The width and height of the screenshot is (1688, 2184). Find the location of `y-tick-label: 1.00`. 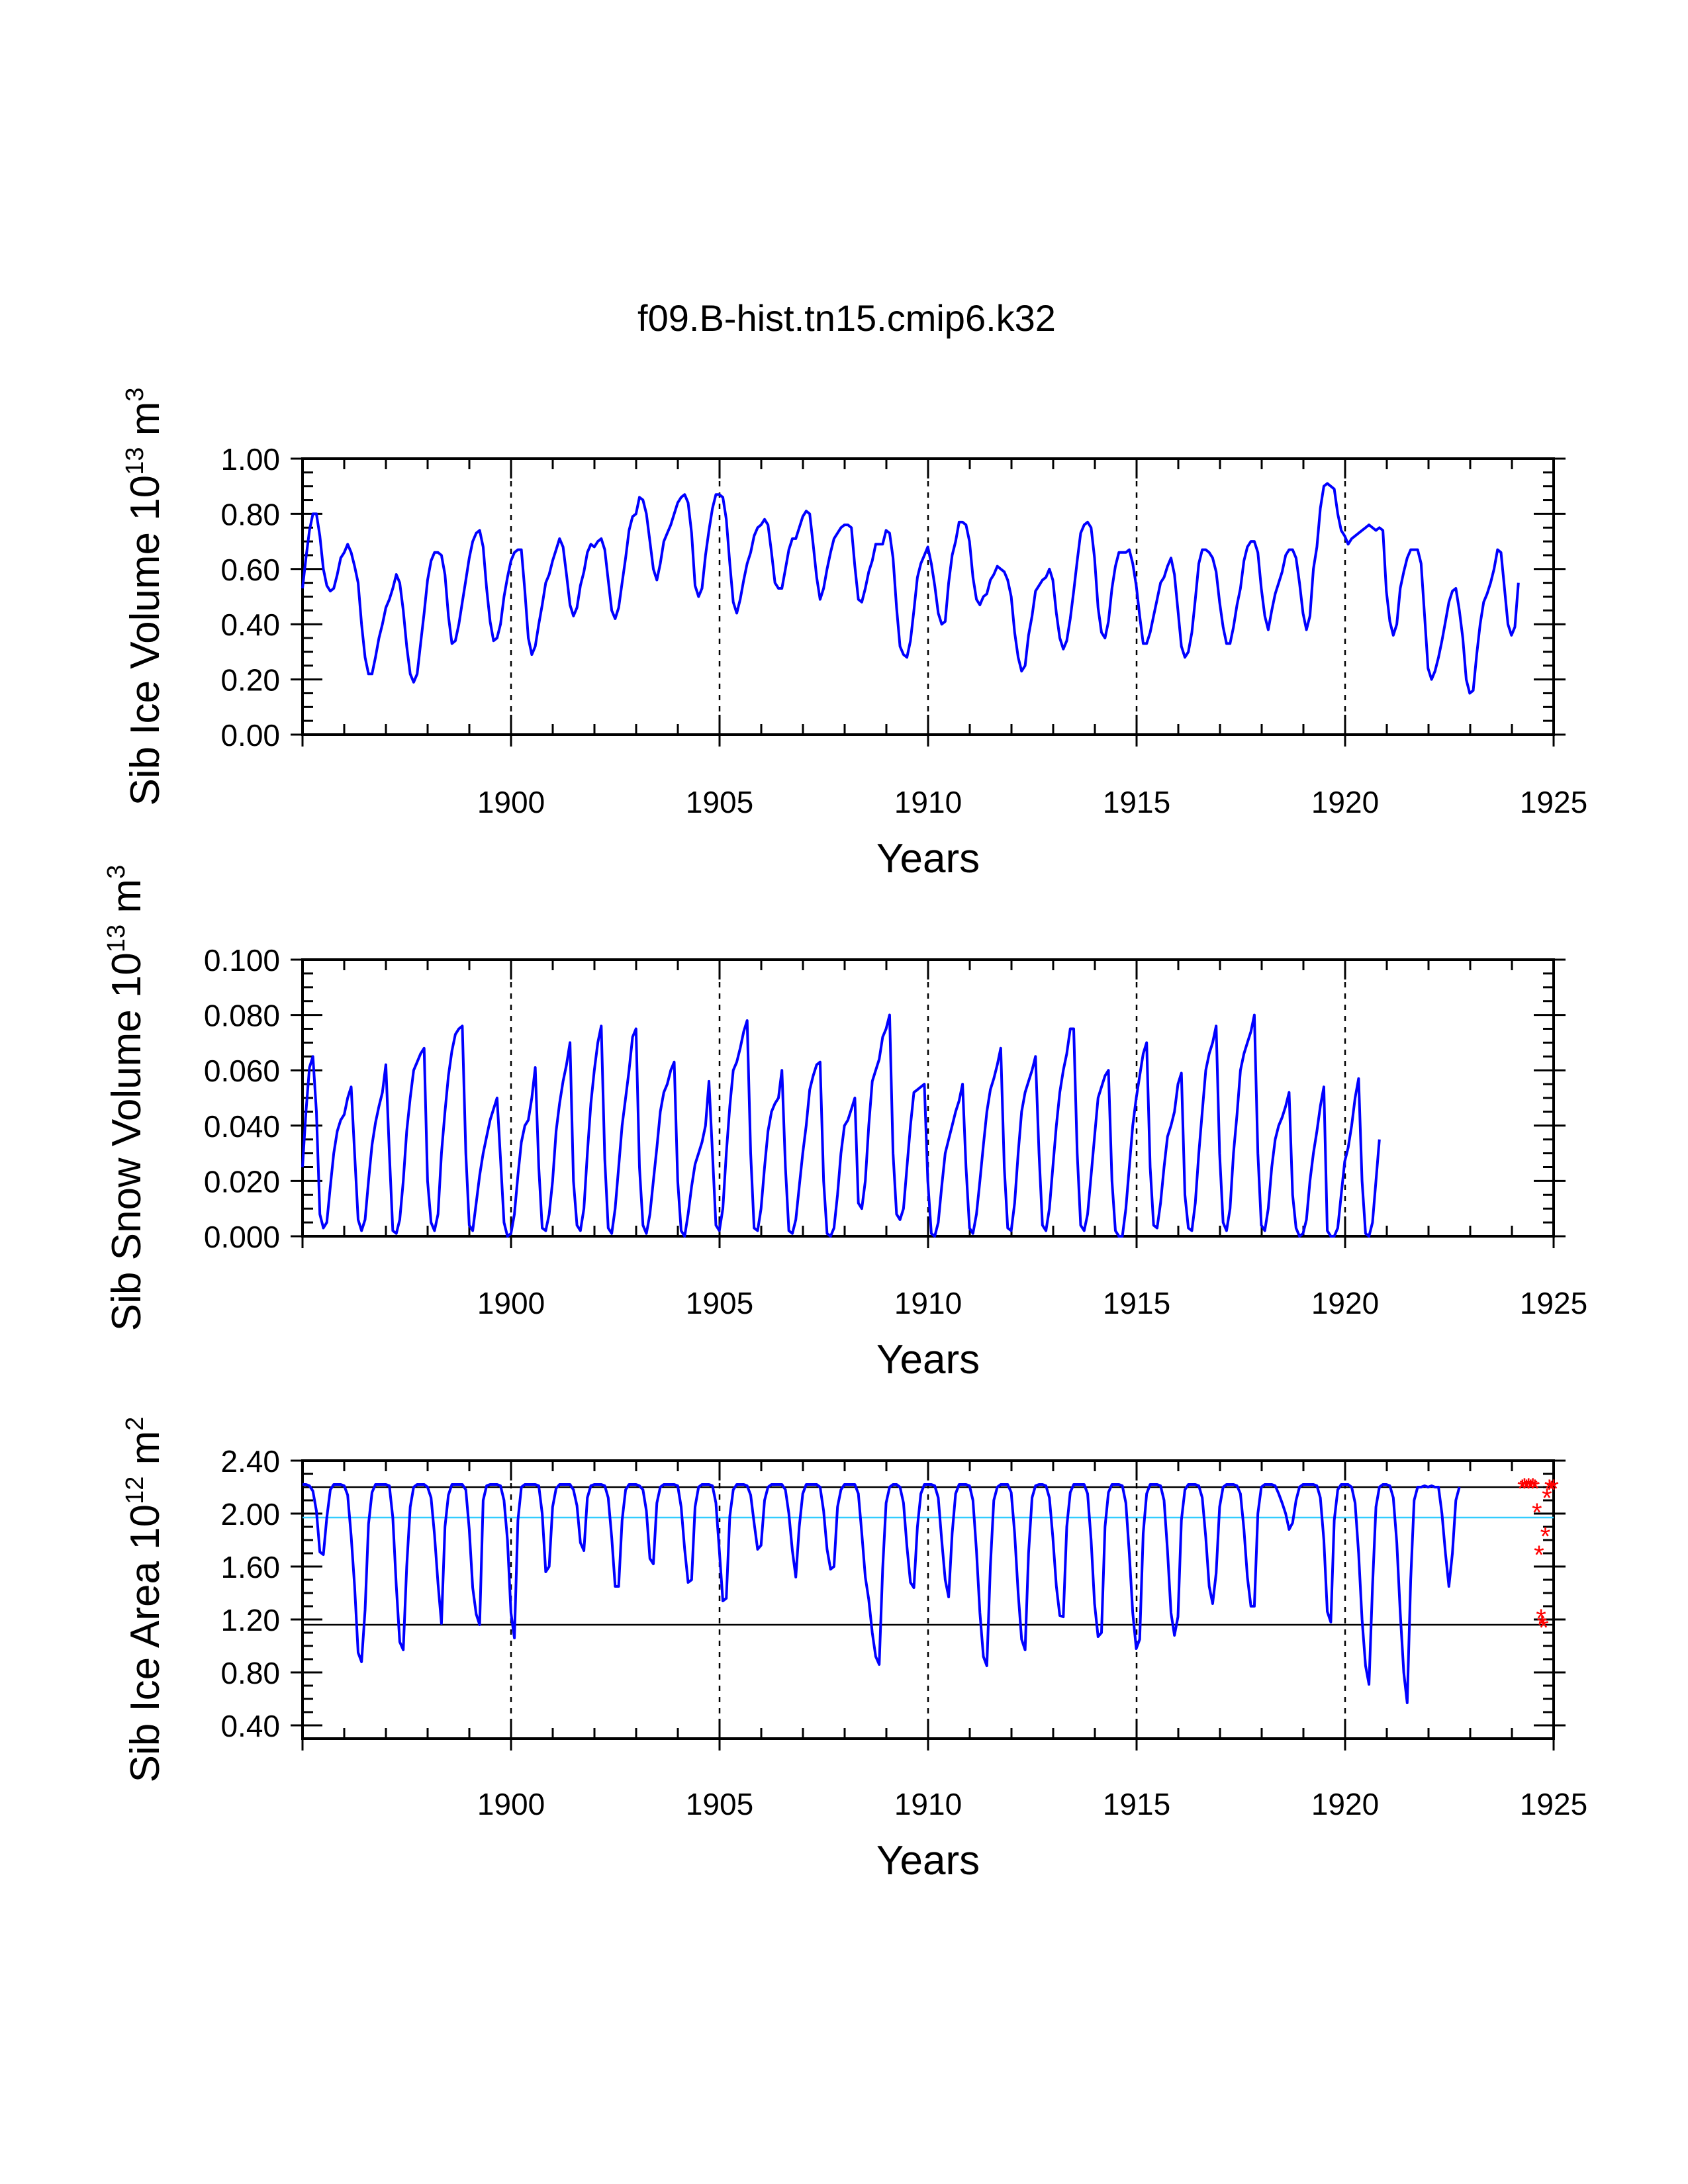

y-tick-label: 1.00 is located at coordinates (250, 459).